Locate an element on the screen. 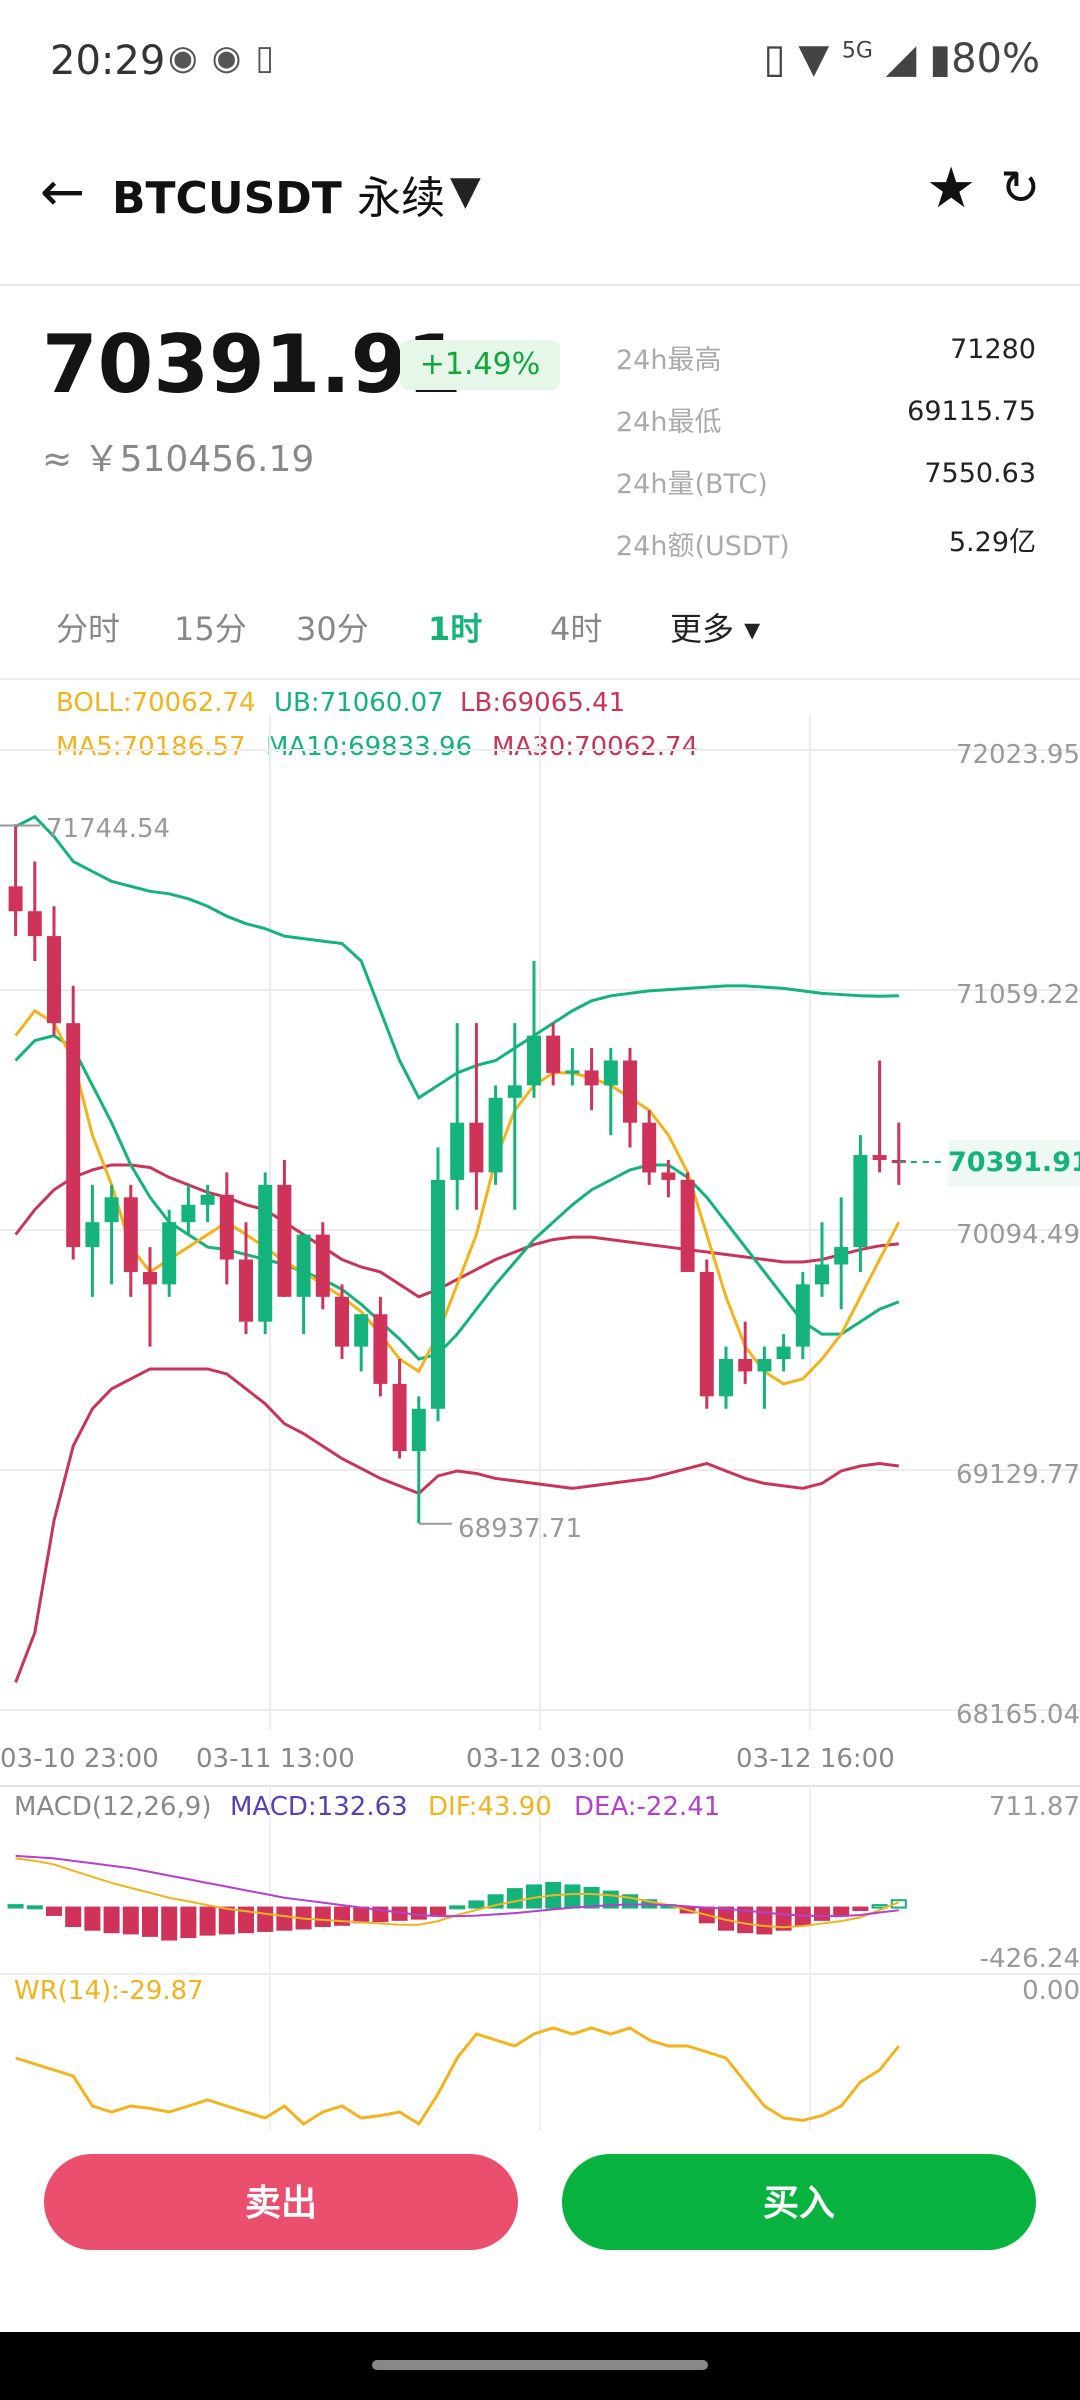 The height and width of the screenshot is (2400, 1080). signal-icon: ◢ is located at coordinates (901, 59).